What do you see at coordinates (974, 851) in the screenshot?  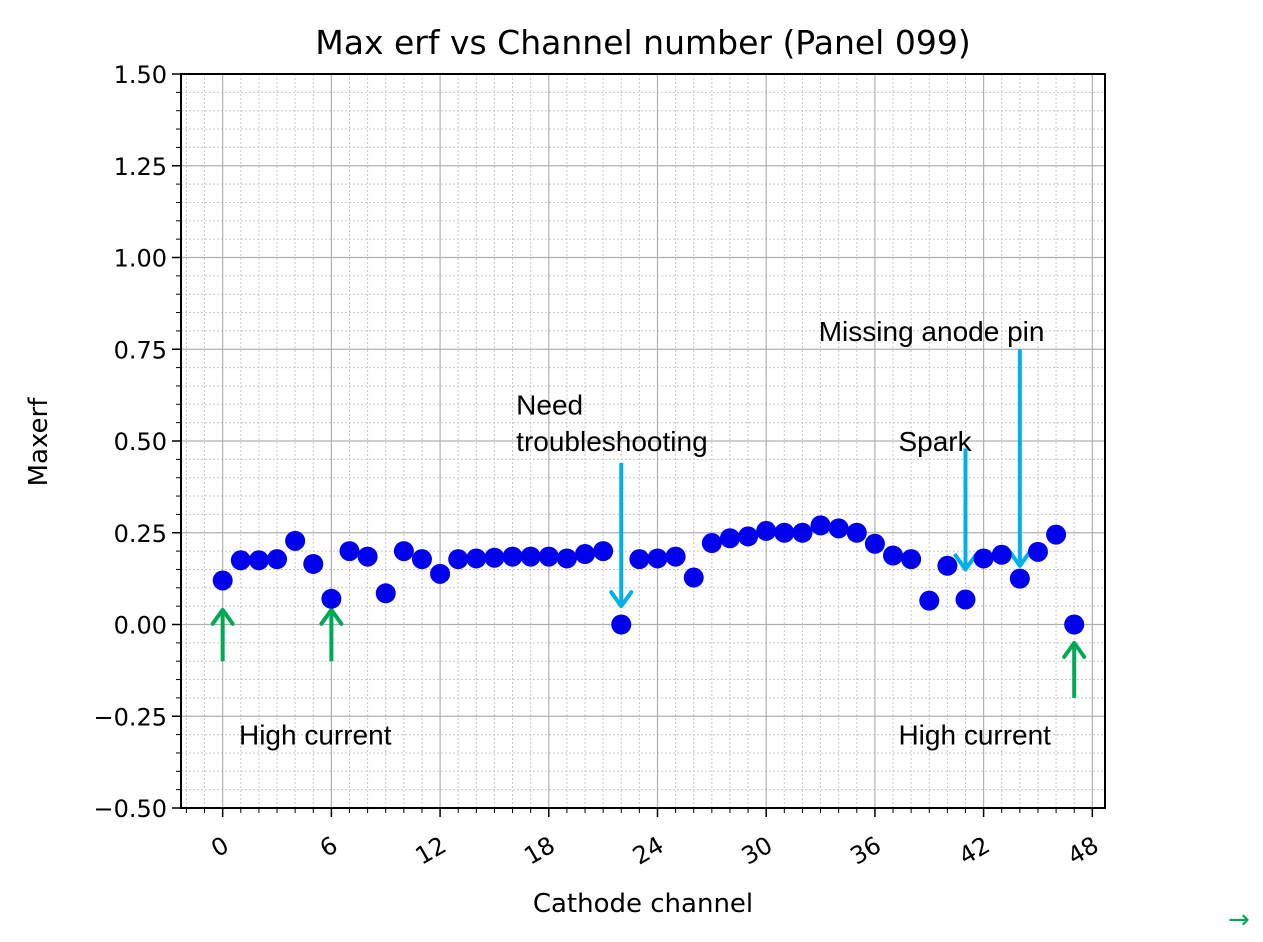 I see `x-tick-label: 42` at bounding box center [974, 851].